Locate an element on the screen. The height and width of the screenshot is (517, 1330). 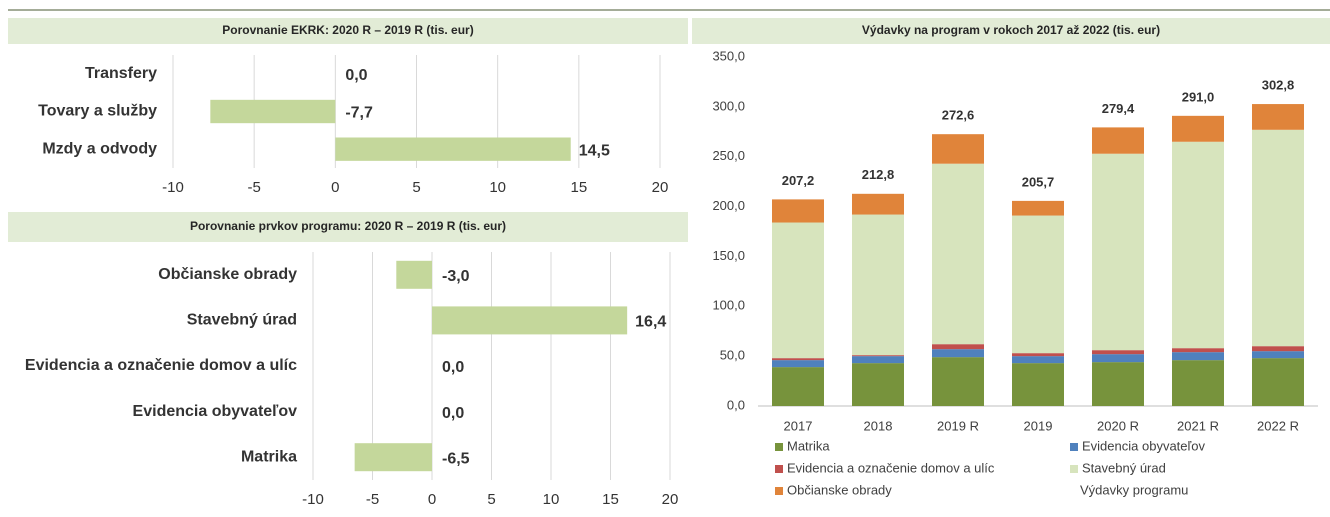
y-tick-label: 300,0 is located at coordinates (728, 105).